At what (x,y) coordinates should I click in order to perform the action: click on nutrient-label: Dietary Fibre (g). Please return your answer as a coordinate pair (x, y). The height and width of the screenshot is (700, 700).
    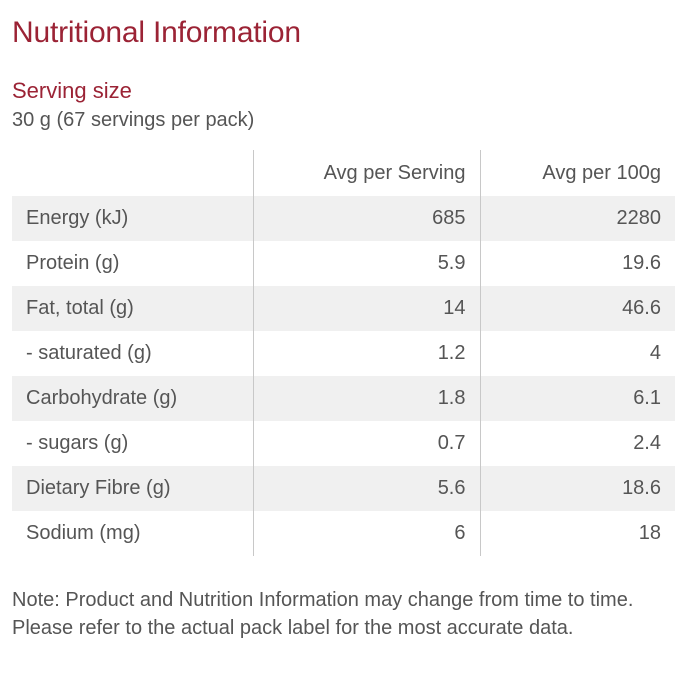
    Looking at the image, I should click on (132, 488).